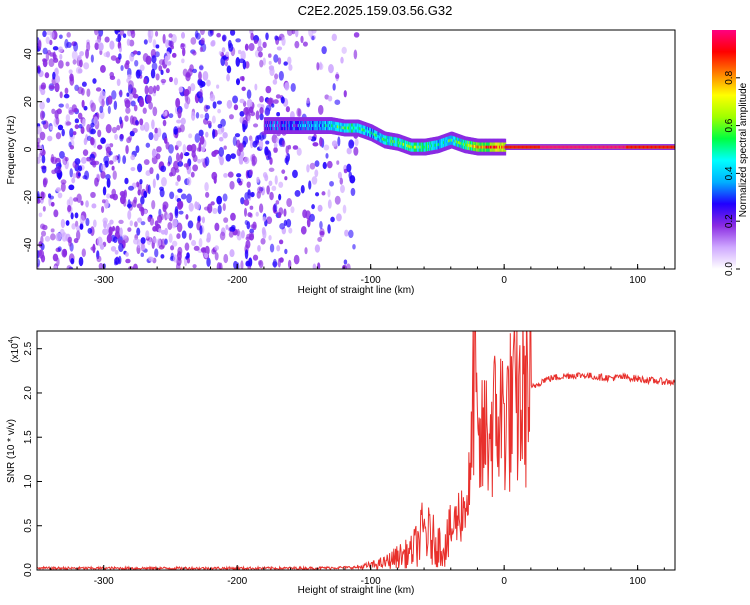 The width and height of the screenshot is (750, 605). Describe the element at coordinates (28, 197) in the screenshot. I see `y-tick-label: -20` at that location.